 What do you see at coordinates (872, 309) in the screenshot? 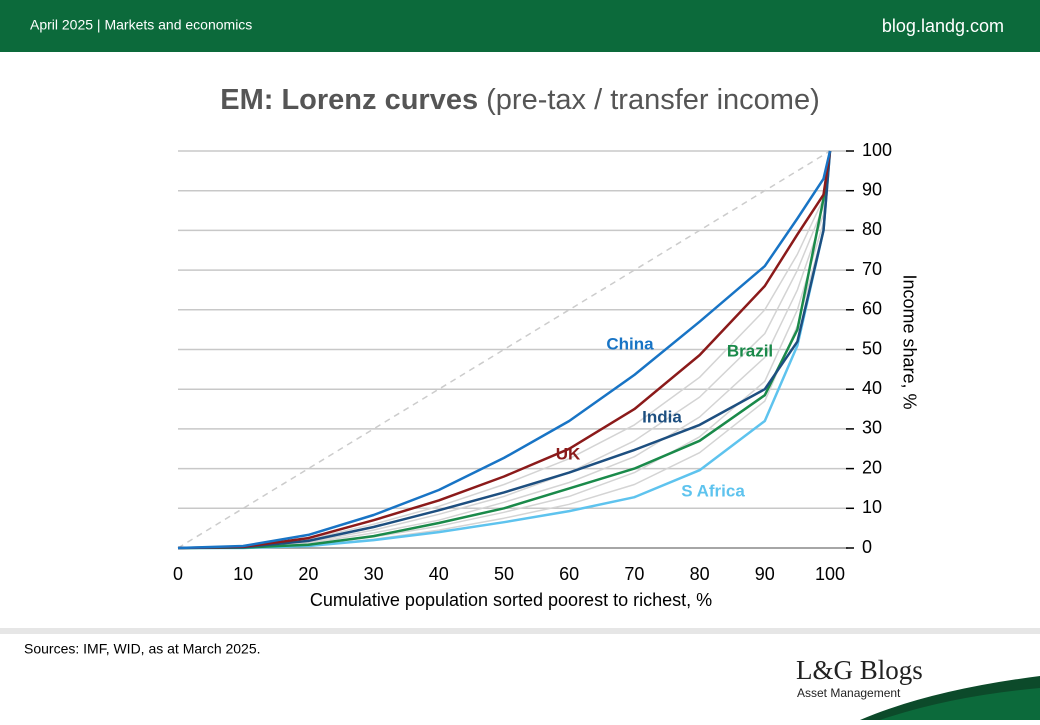
I see `y-tick-label: 60` at bounding box center [872, 309].